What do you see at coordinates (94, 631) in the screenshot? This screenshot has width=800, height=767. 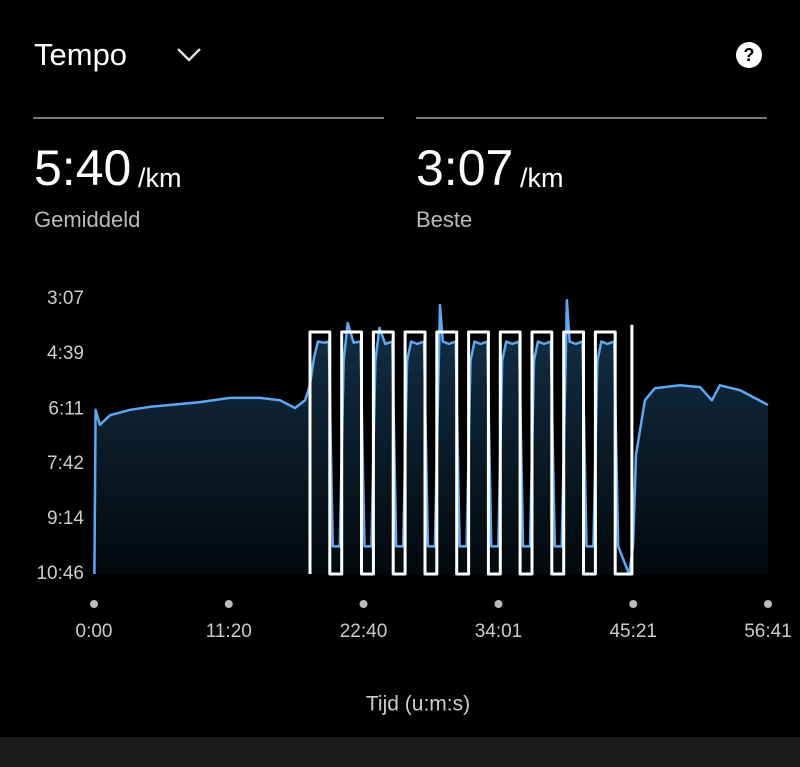 I see `x-tick-label: 0:00` at bounding box center [94, 631].